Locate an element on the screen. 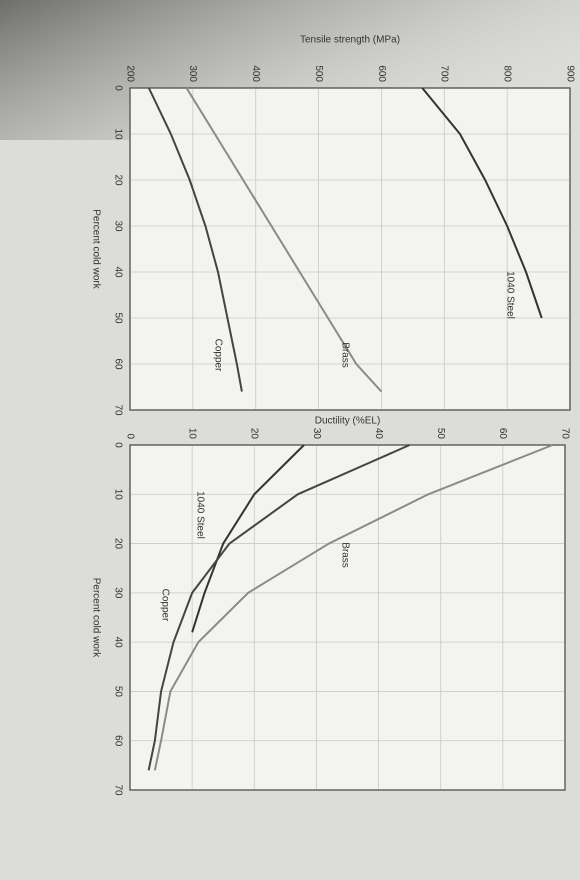  y-tick-label: 600 is located at coordinates (381, 73).